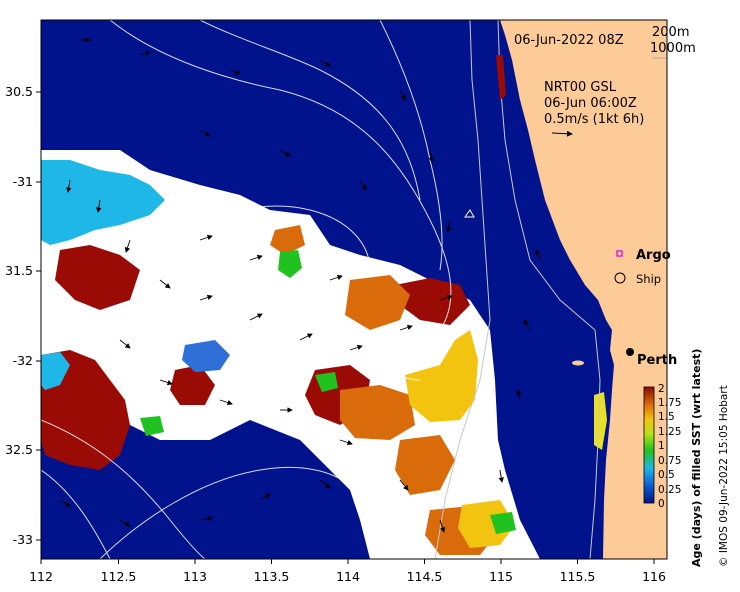 The height and width of the screenshot is (592, 740). Describe the element at coordinates (23, 539) in the screenshot. I see `y-tick-label: -33` at that location.